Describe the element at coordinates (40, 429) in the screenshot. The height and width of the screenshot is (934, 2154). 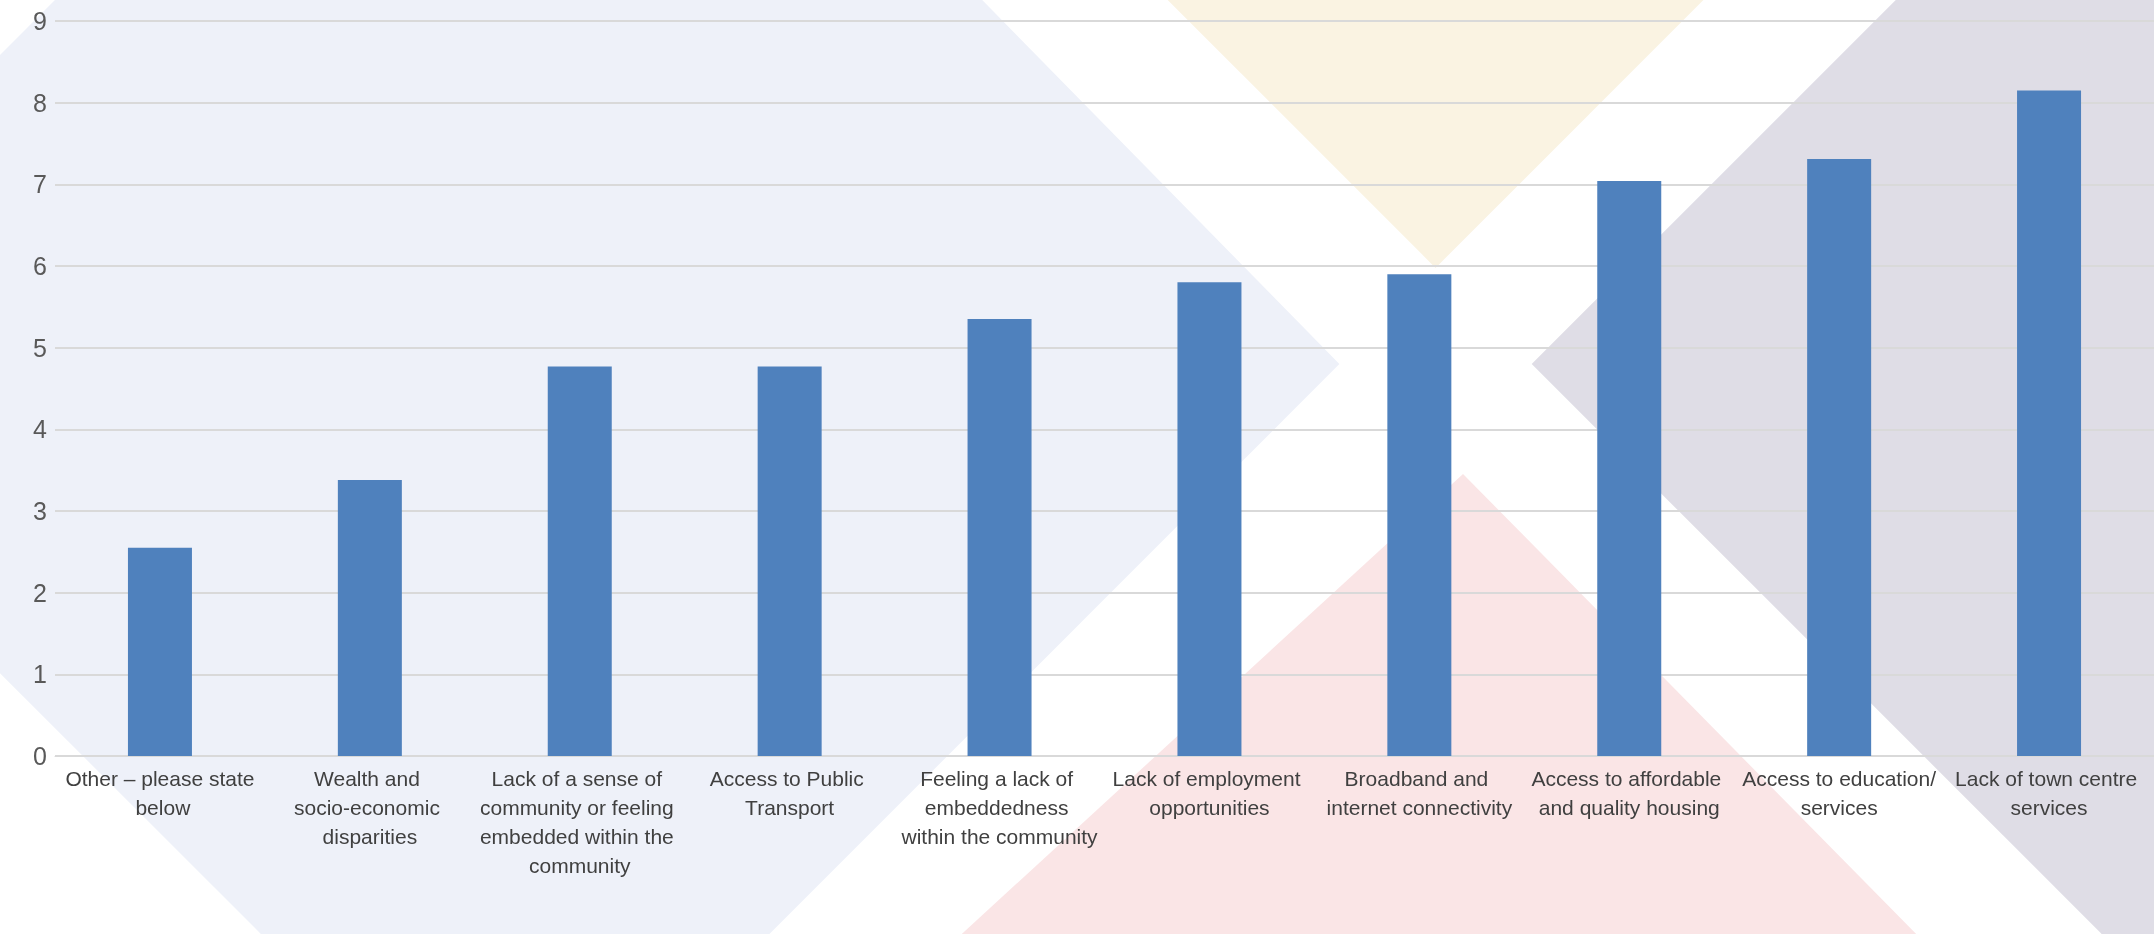
I see `y-tick-label: 4` at that location.